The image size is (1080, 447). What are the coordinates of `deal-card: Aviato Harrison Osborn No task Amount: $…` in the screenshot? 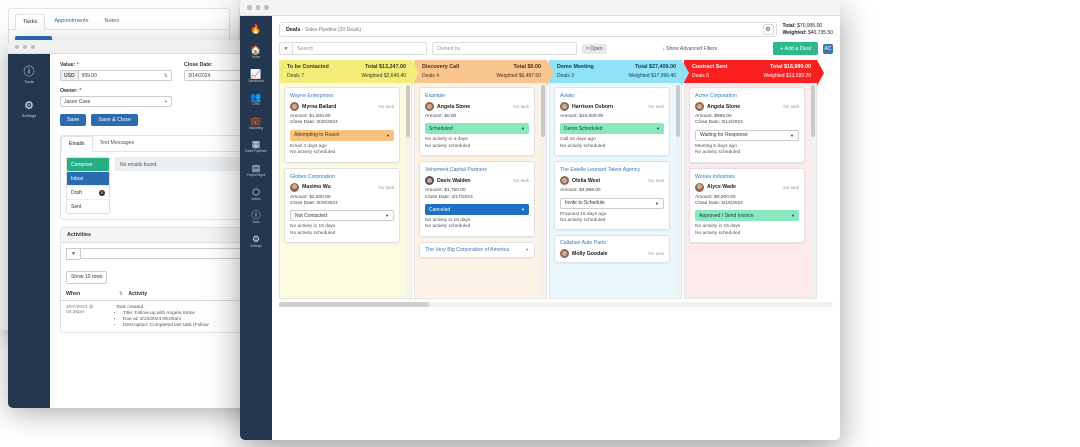 It's located at (612, 122).